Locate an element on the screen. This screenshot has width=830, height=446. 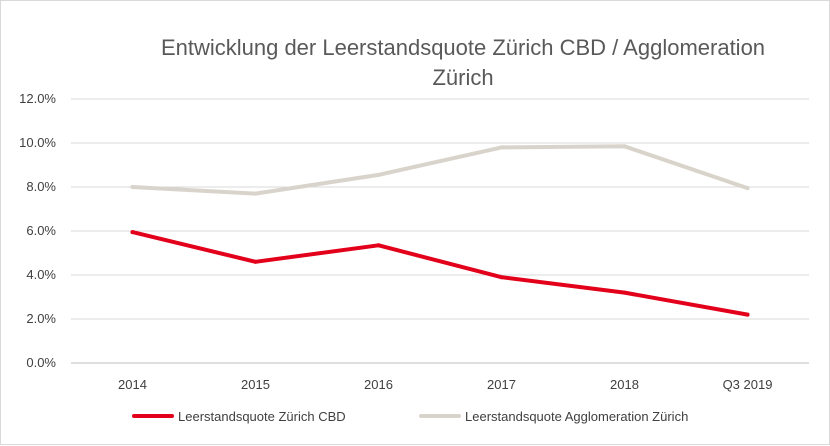
x-tick-label: Q3 2019 is located at coordinates (748, 384).